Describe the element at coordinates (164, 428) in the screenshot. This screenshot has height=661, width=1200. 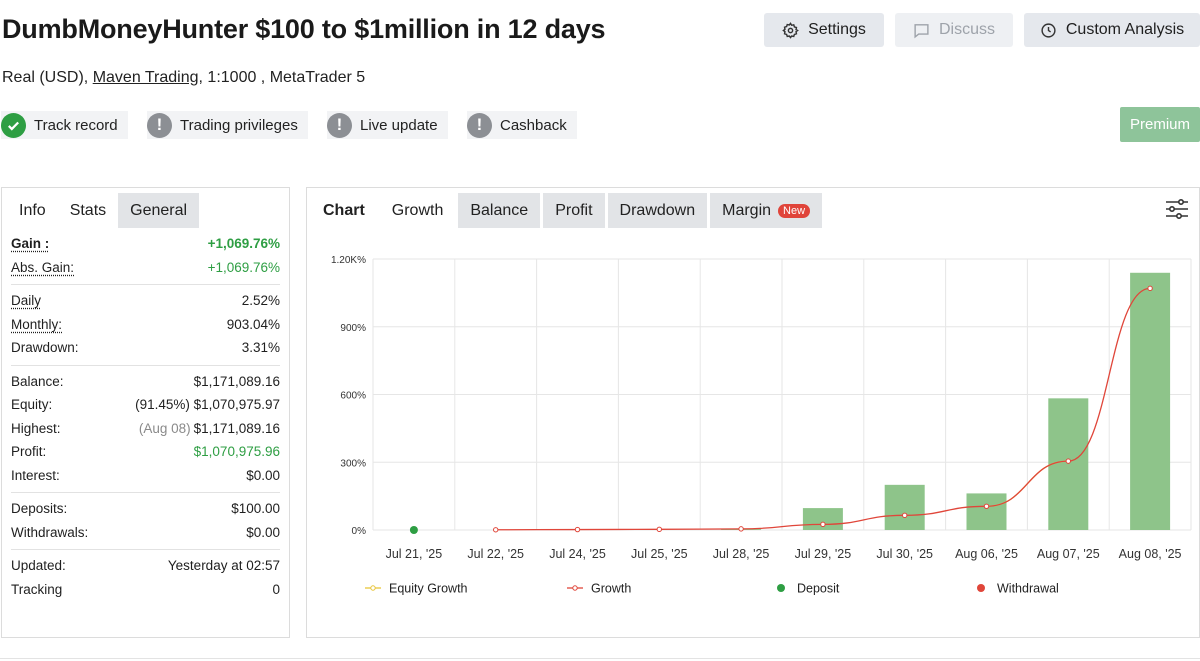
I see `highest-date: (Aug 08)` at that location.